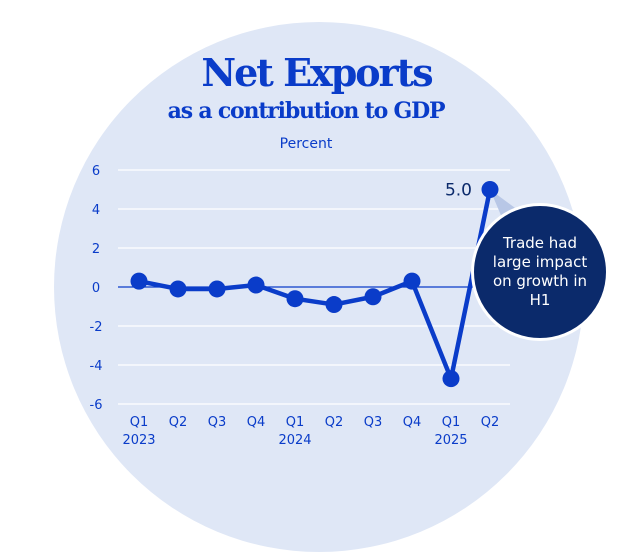 The image size is (633, 552). I want to click on x-year-label: 2024, so click(294, 440).